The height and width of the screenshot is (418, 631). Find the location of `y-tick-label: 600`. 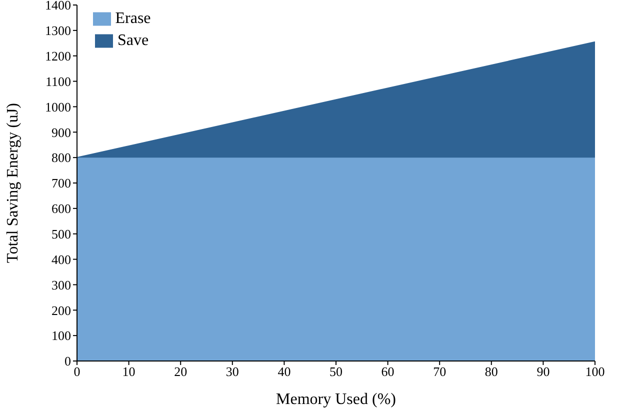

y-tick-label: 600 is located at coordinates (61, 208).